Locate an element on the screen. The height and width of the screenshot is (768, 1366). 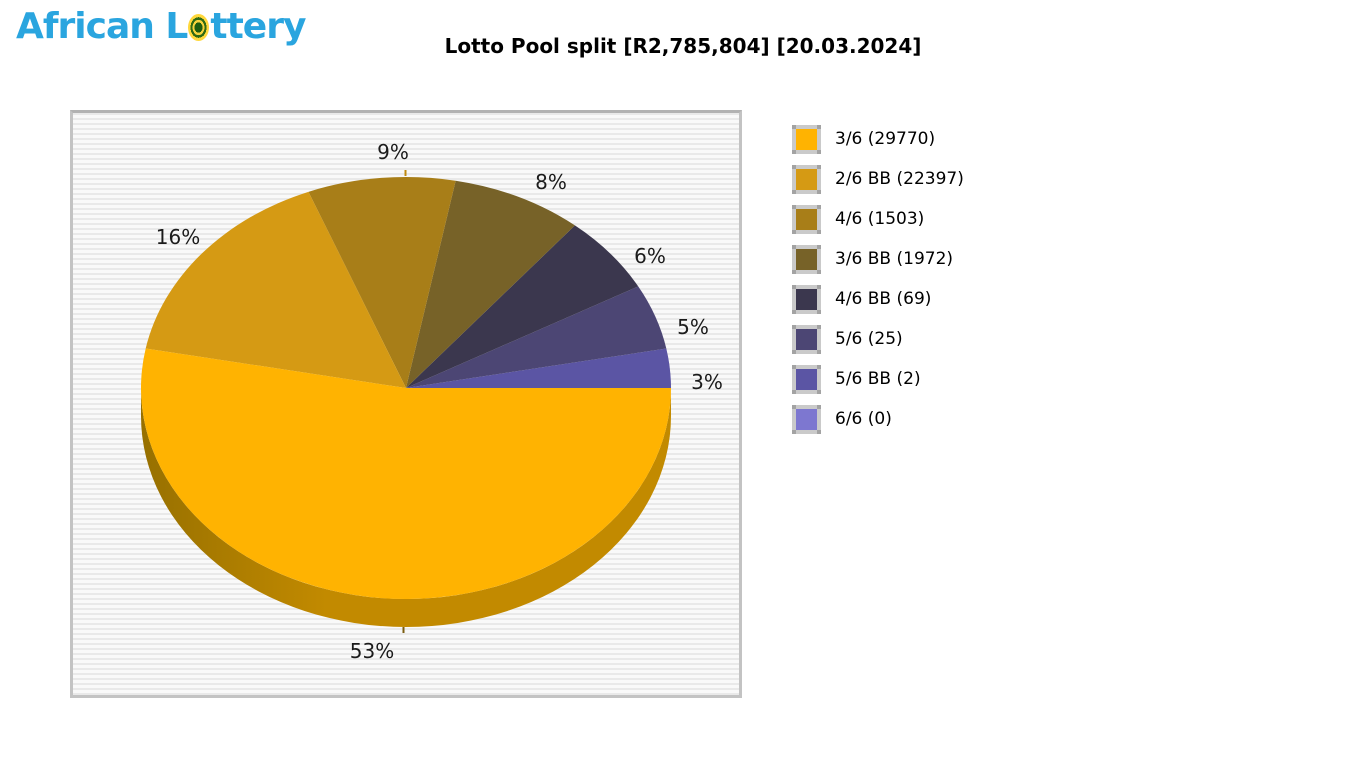
pie-slice-3-6-bb is located at coordinates (490, 284).